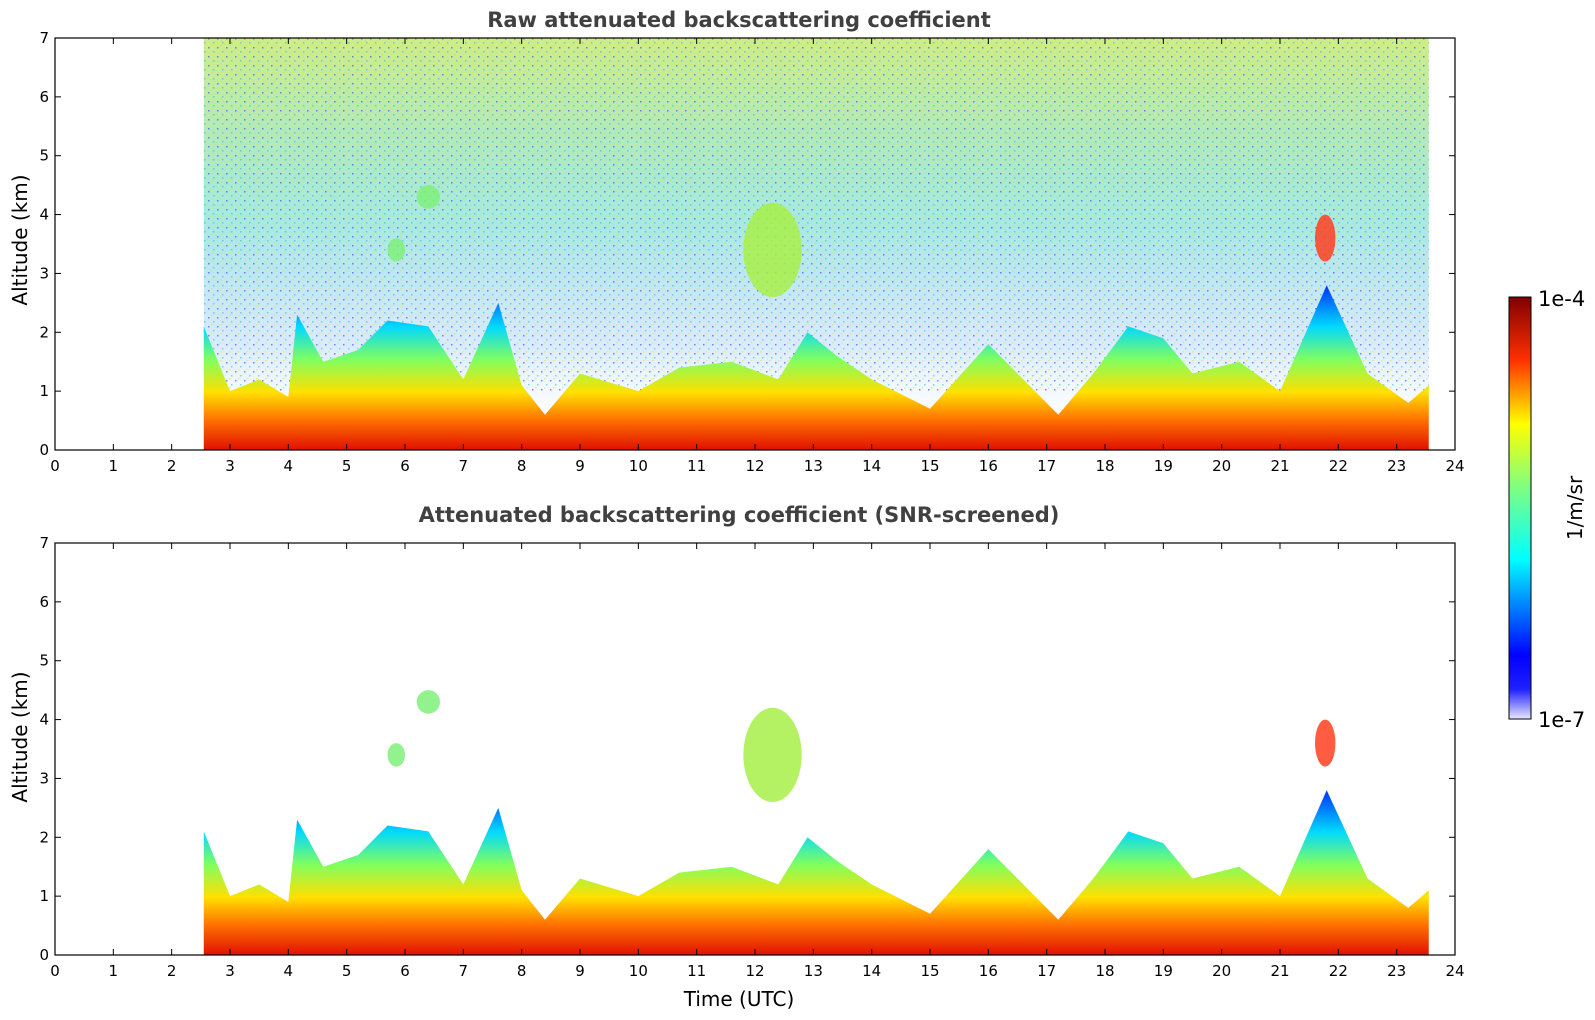 This screenshot has width=1595, height=1020. Describe the element at coordinates (1575, 507) in the screenshot. I see `colorbar-unit-label: 1/m/sr` at that location.